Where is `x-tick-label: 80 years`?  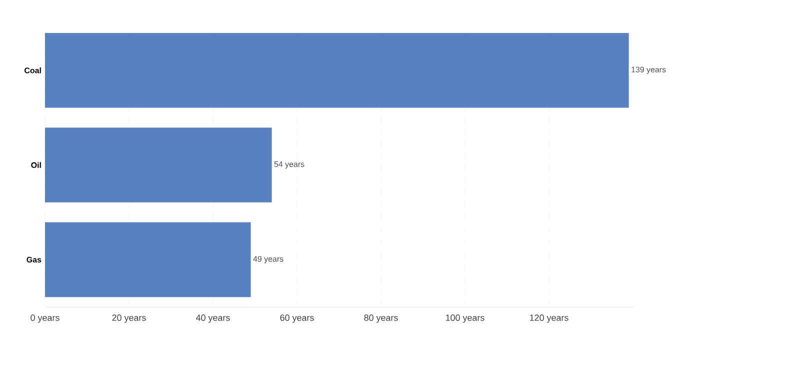
x-tick-label: 80 years is located at coordinates (381, 318).